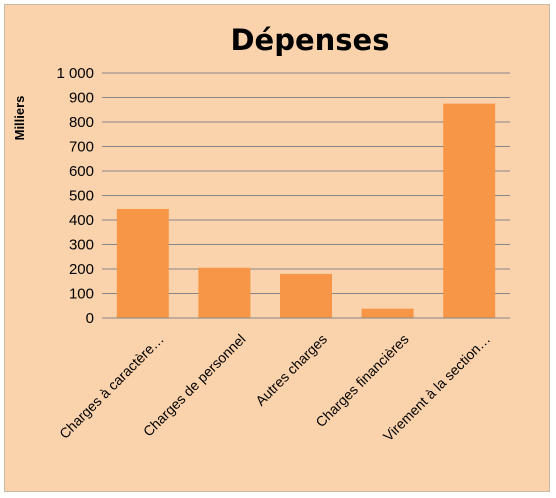  What do you see at coordinates (81, 269) in the screenshot?
I see `y-tick-label: 200` at bounding box center [81, 269].